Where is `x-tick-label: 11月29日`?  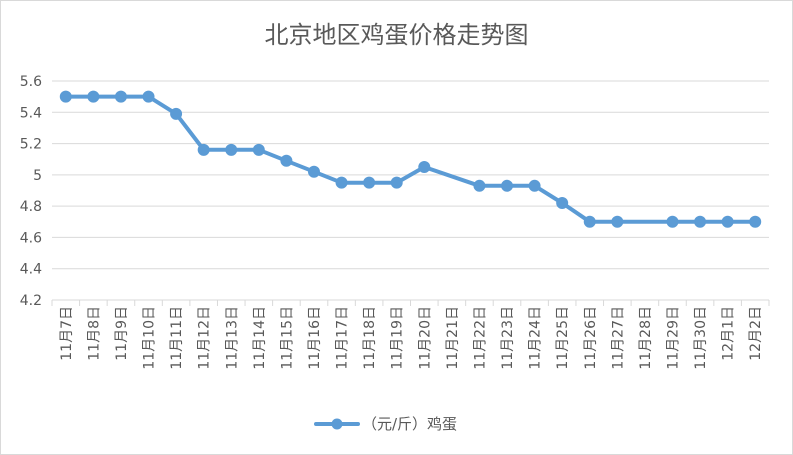
x-tick-label: 11月29日 is located at coordinates (673, 338).